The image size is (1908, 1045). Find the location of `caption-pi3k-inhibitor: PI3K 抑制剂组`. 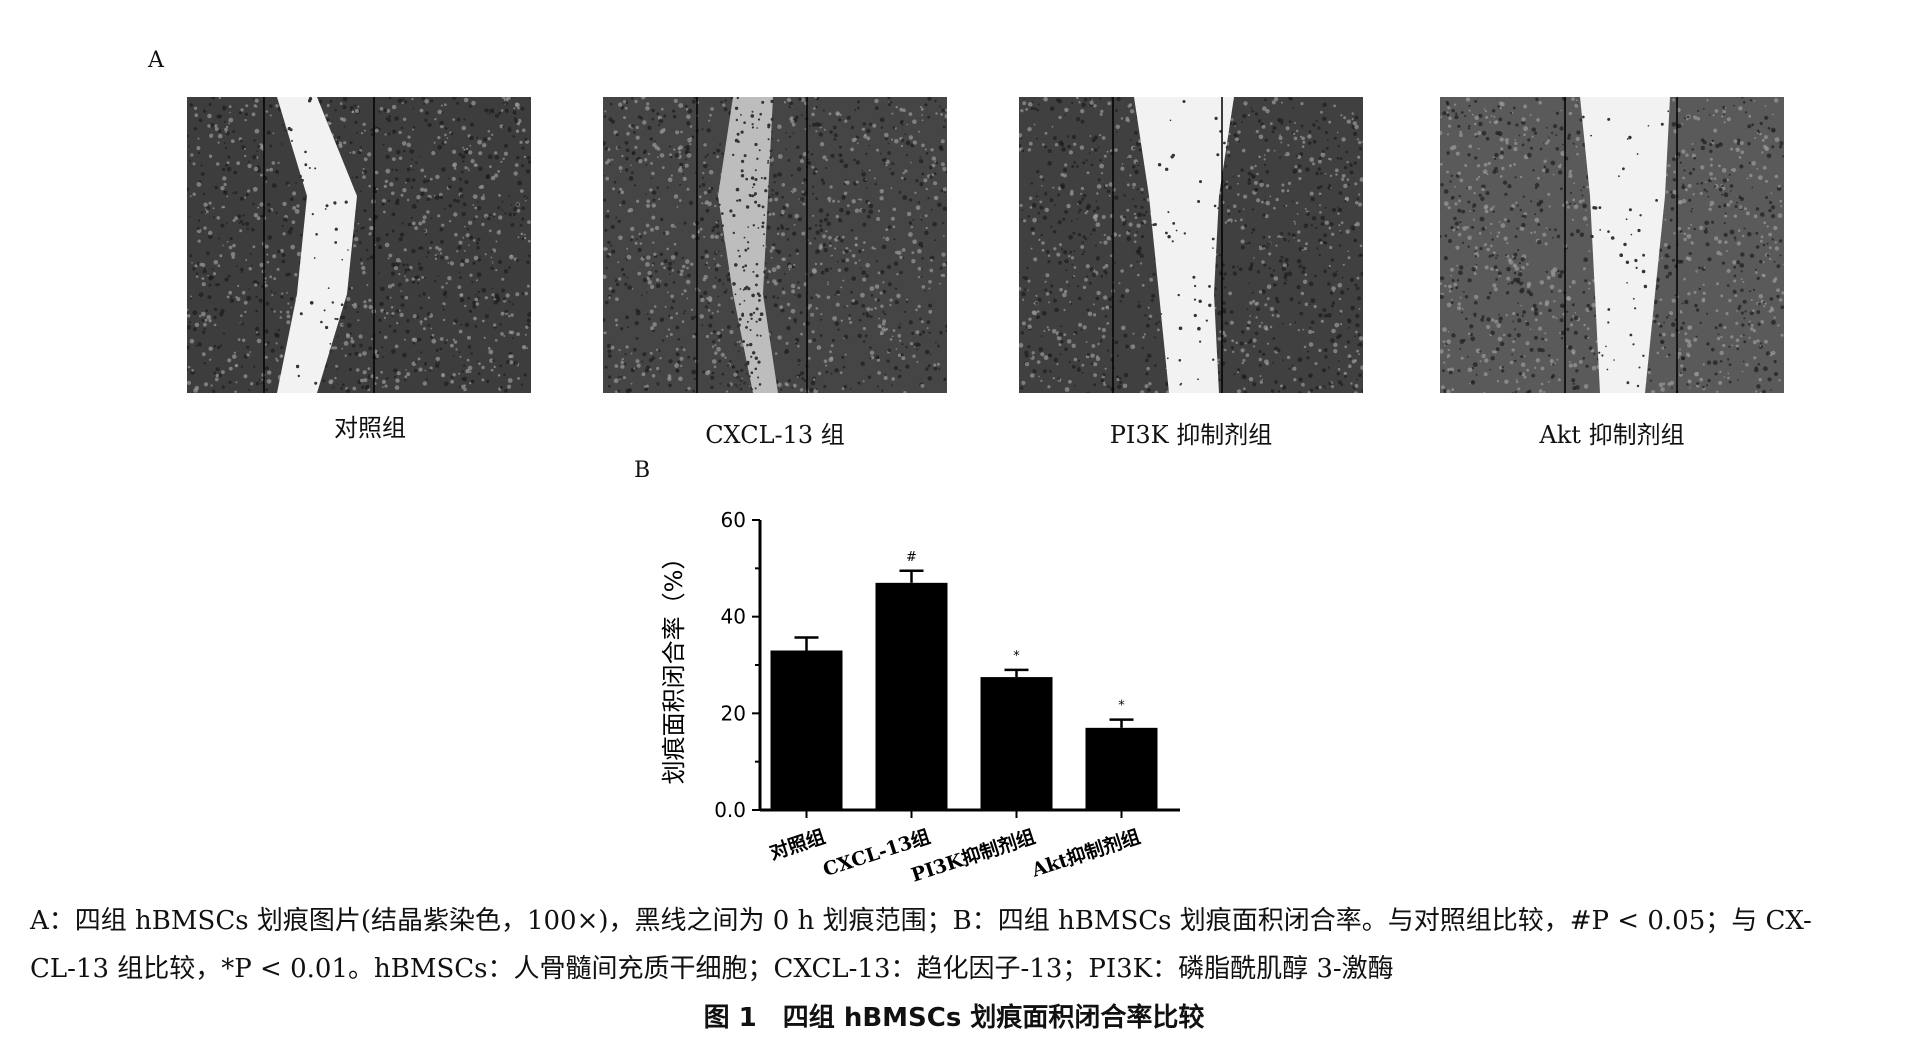

caption-pi3k-inhibitor: PI3K 抑制剂组 is located at coordinates (1191, 435).